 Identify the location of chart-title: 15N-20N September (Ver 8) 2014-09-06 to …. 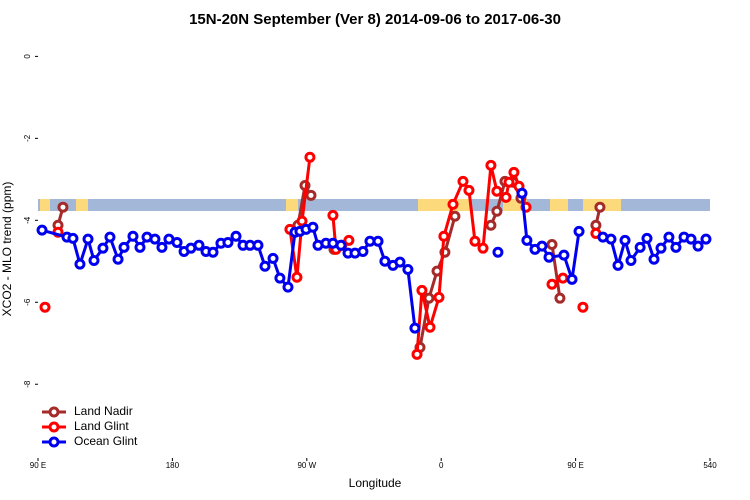
(375, 19).